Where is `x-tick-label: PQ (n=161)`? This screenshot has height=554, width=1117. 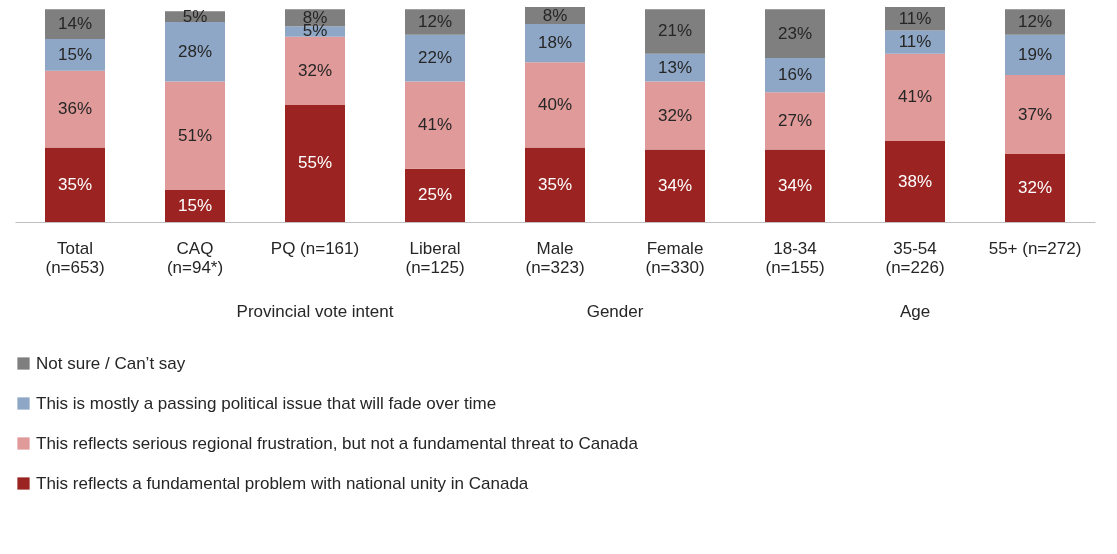
x-tick-label: PQ (n=161) is located at coordinates (315, 248).